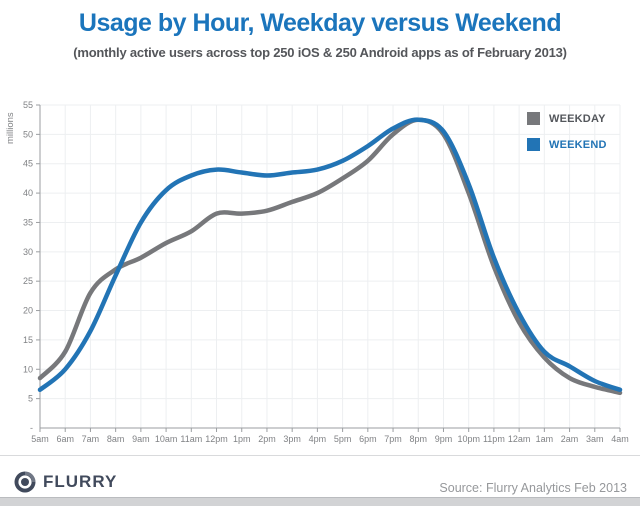 This screenshot has height=506, width=640. What do you see at coordinates (620, 439) in the screenshot?
I see `svg-text: 4am` at bounding box center [620, 439].